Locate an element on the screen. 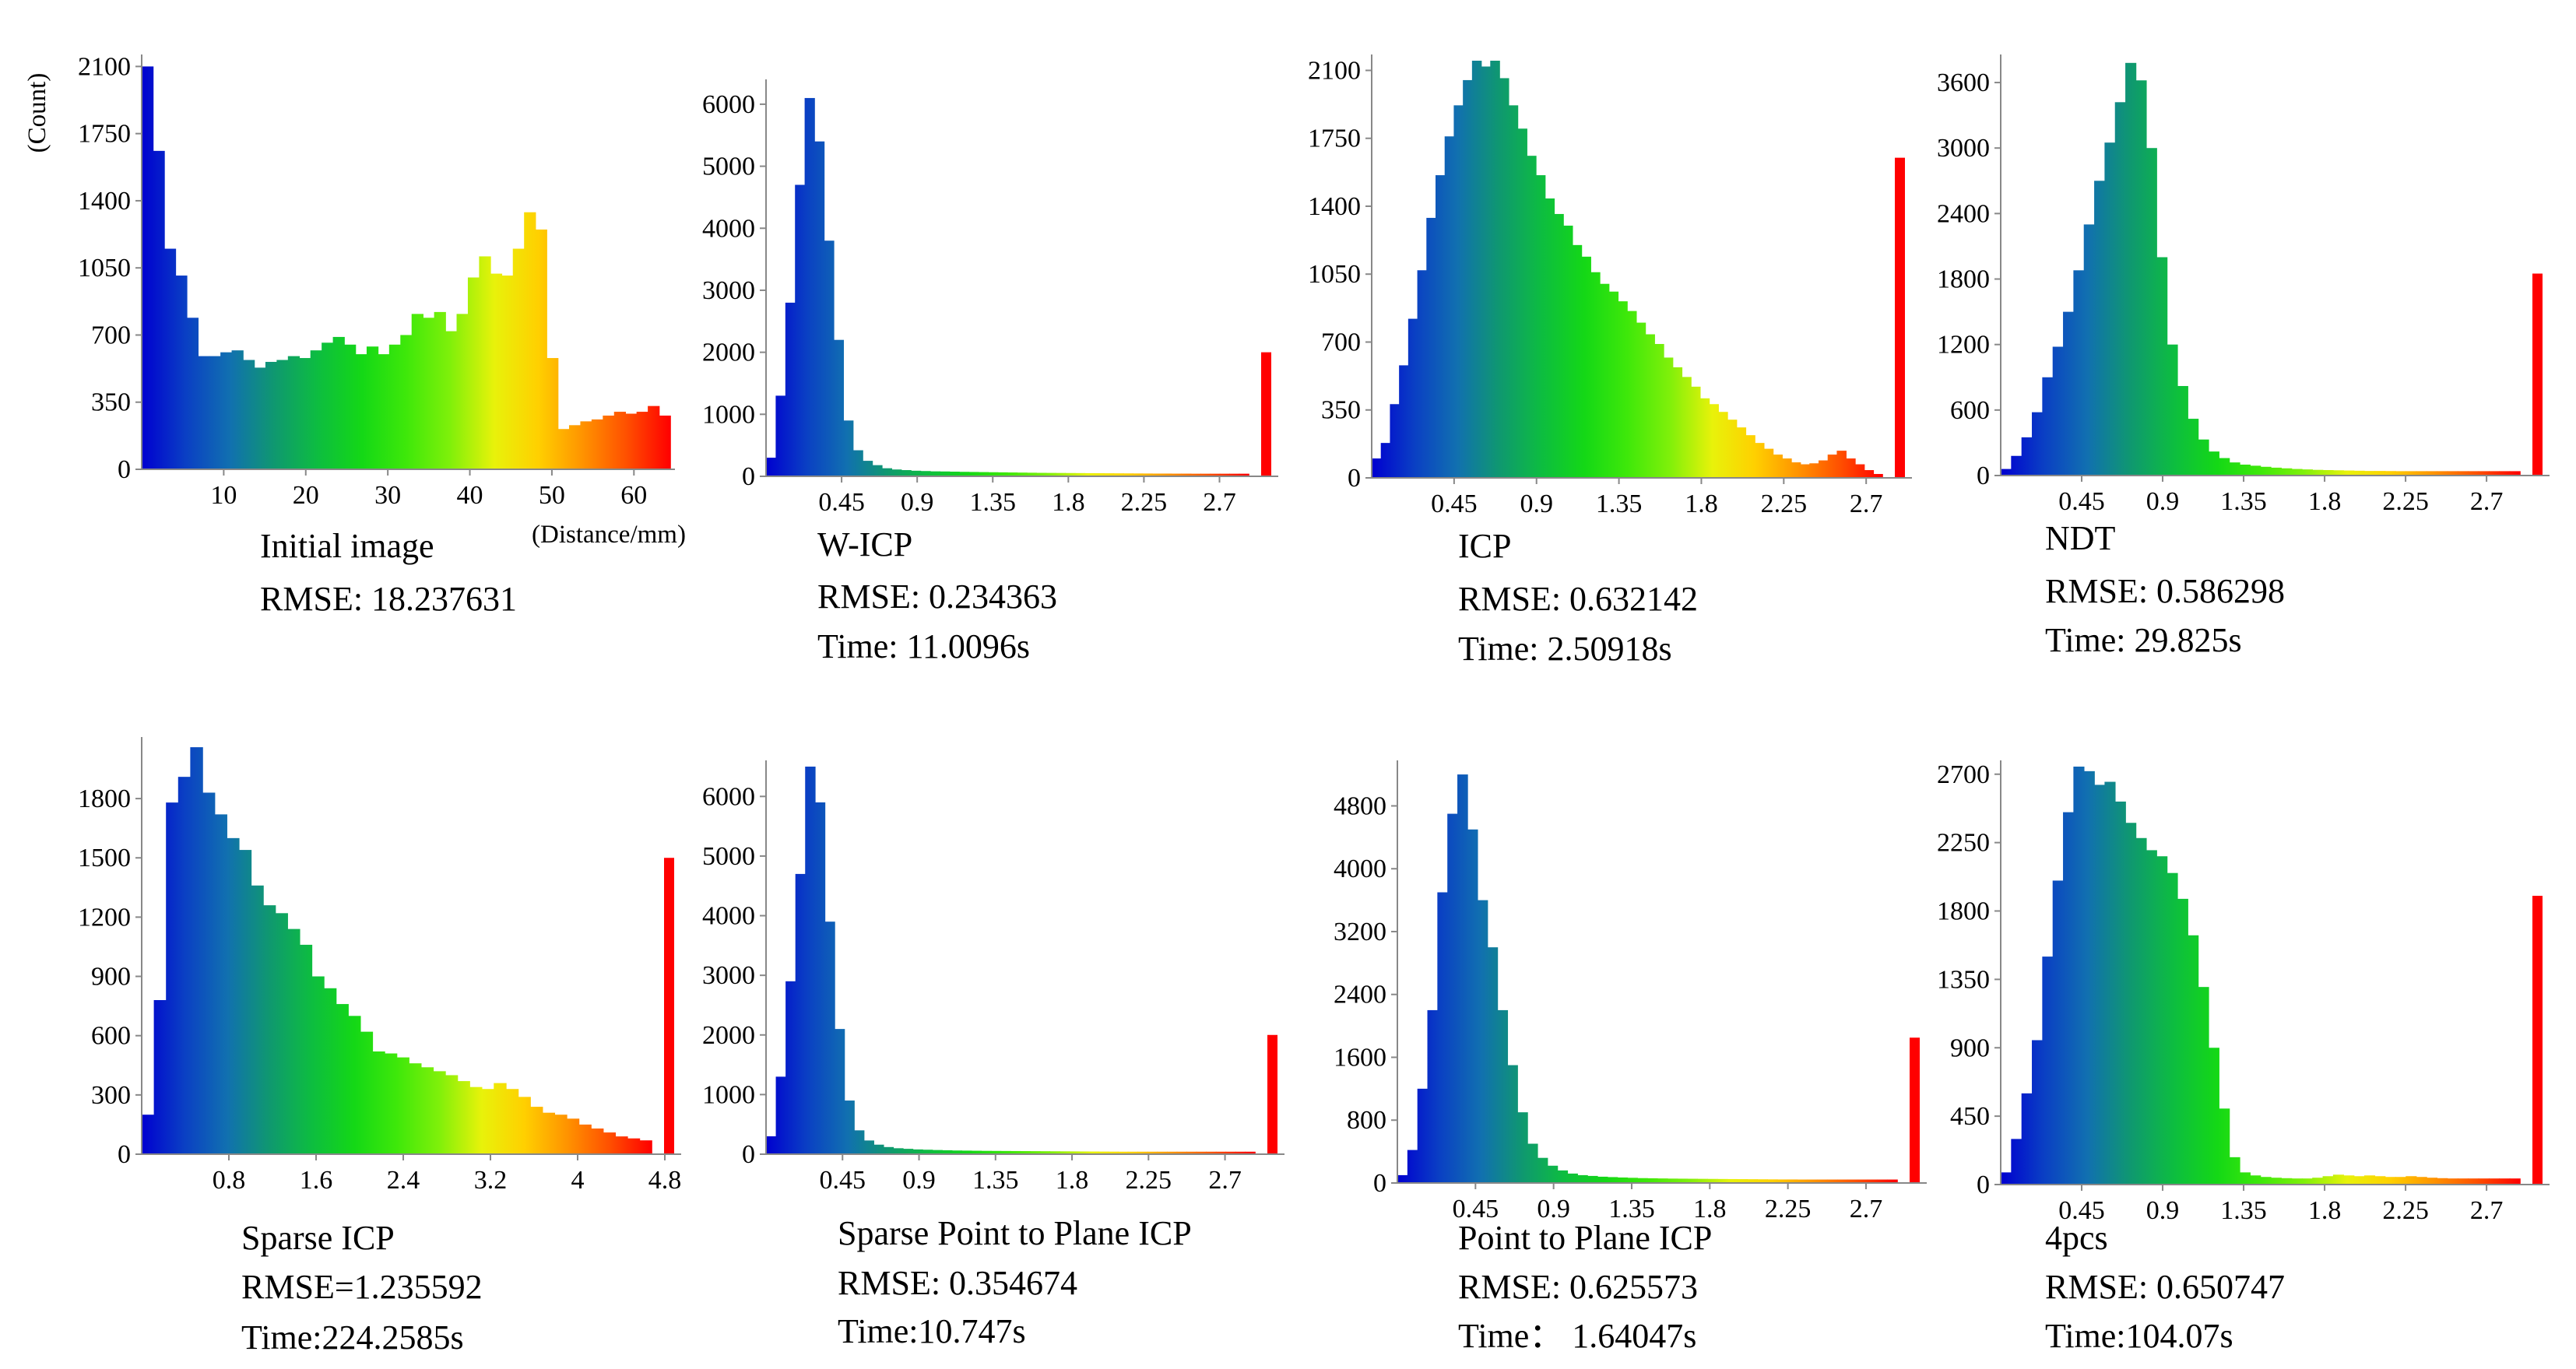 This screenshot has width=2576, height=1369. y-tick-label: 6000 is located at coordinates (729, 797).